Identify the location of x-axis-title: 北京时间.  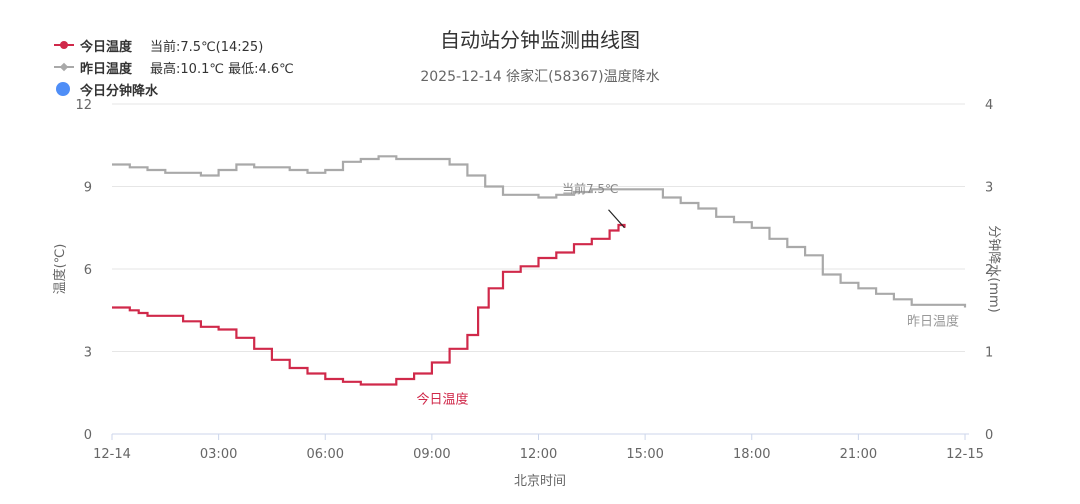
(539, 481).